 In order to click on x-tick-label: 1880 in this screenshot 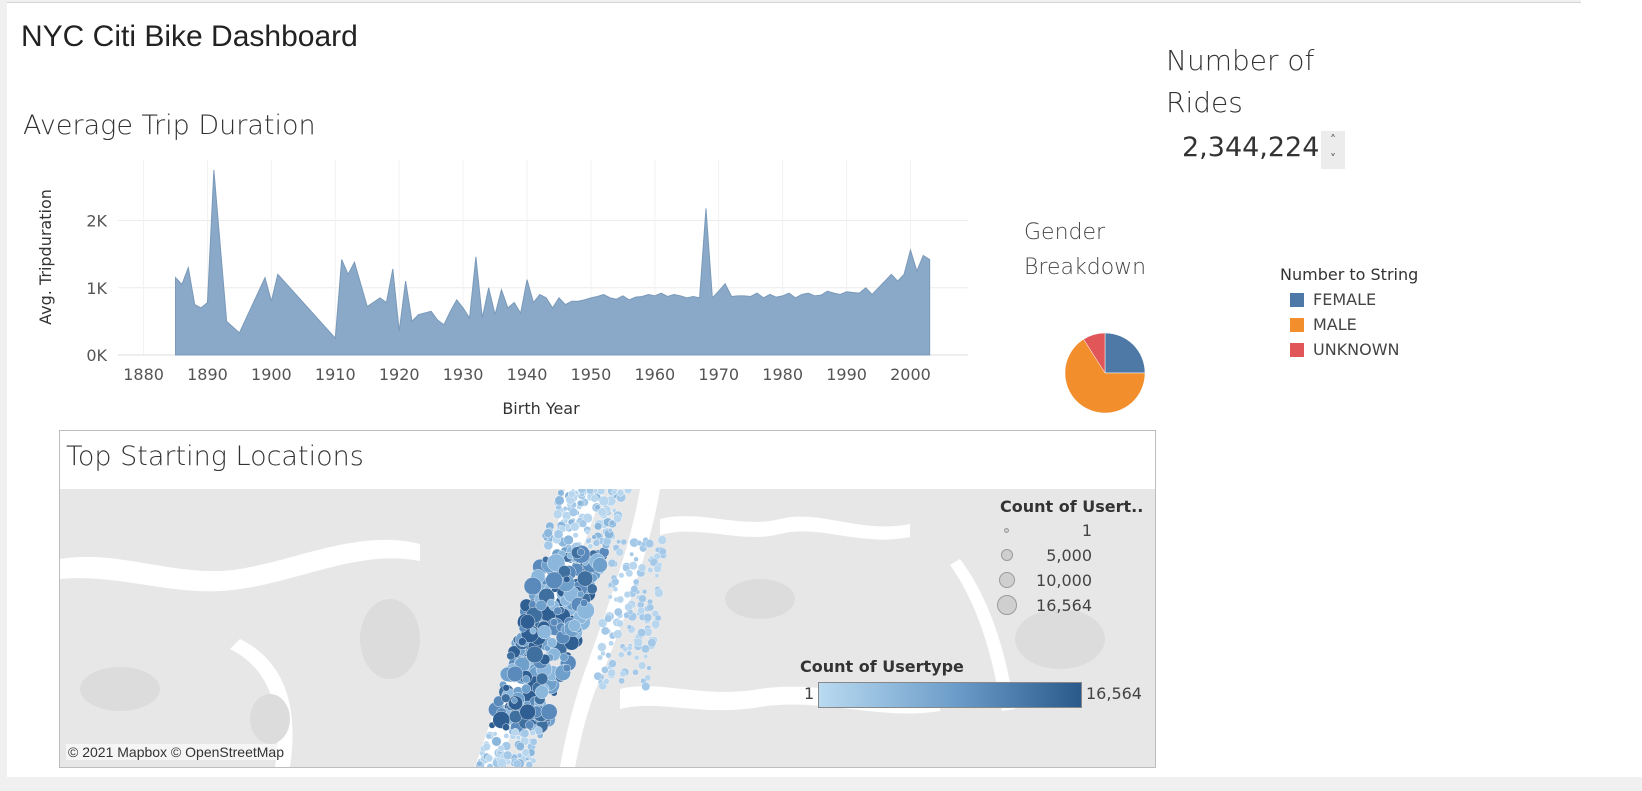, I will do `click(143, 374)`.